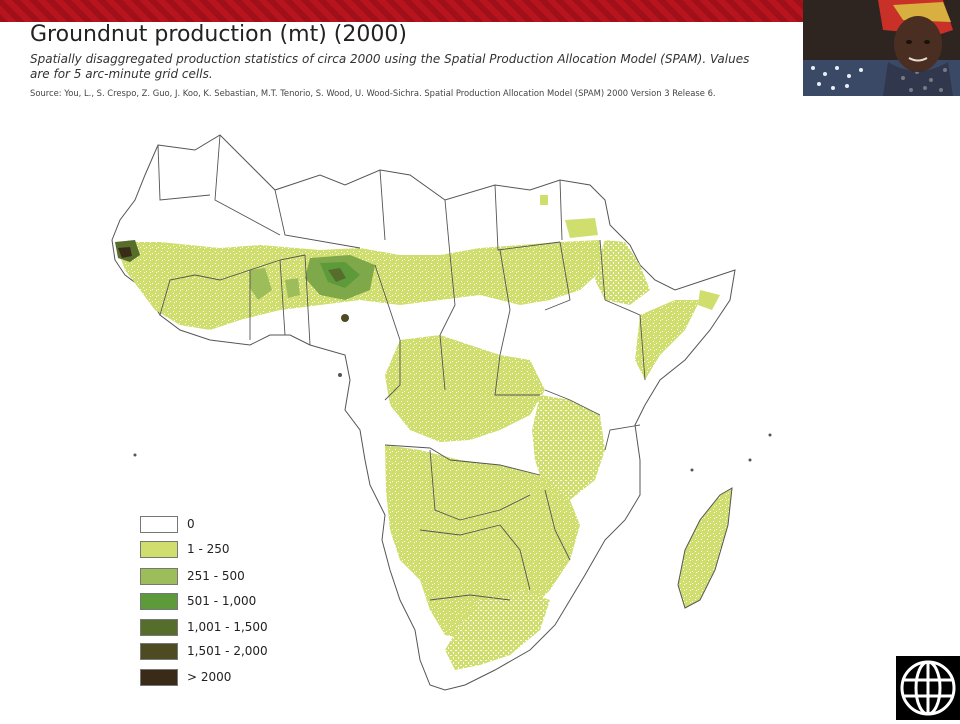 The height and width of the screenshot is (724, 960). I want to click on legend-label: 0, so click(191, 524).